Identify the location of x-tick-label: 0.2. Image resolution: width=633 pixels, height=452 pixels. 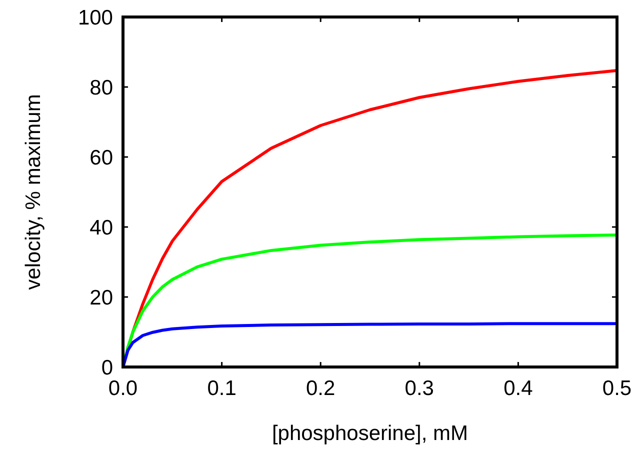
(321, 388).